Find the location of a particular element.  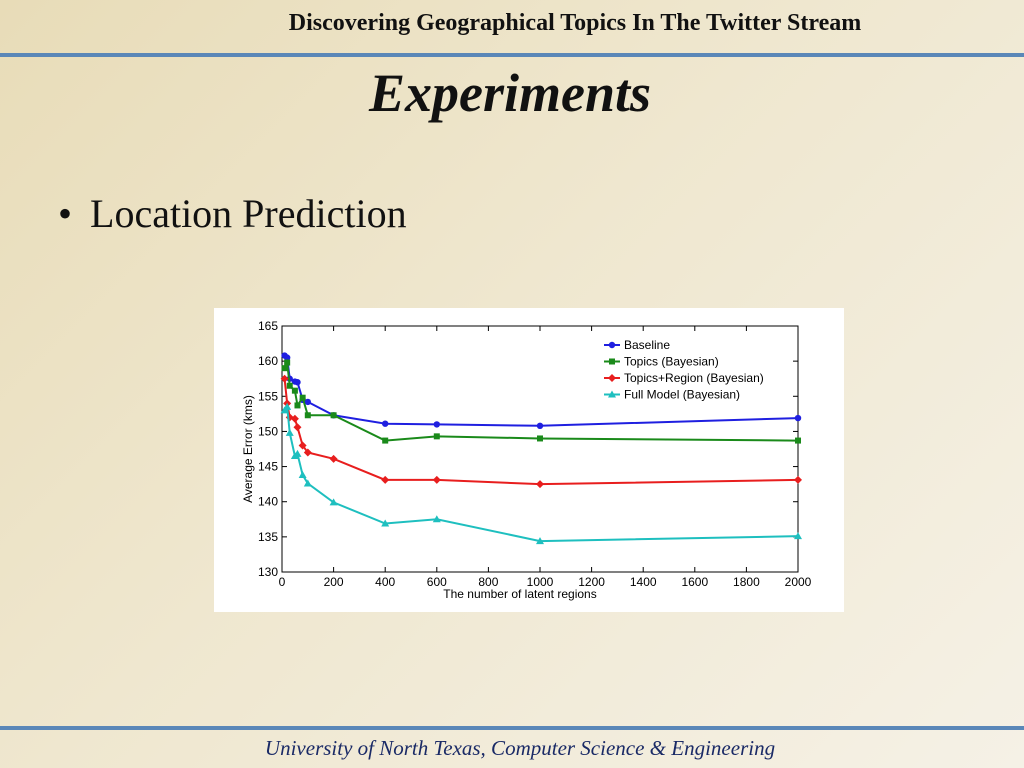

y-axis-label: Average Error (kms) is located at coordinates (248, 449).